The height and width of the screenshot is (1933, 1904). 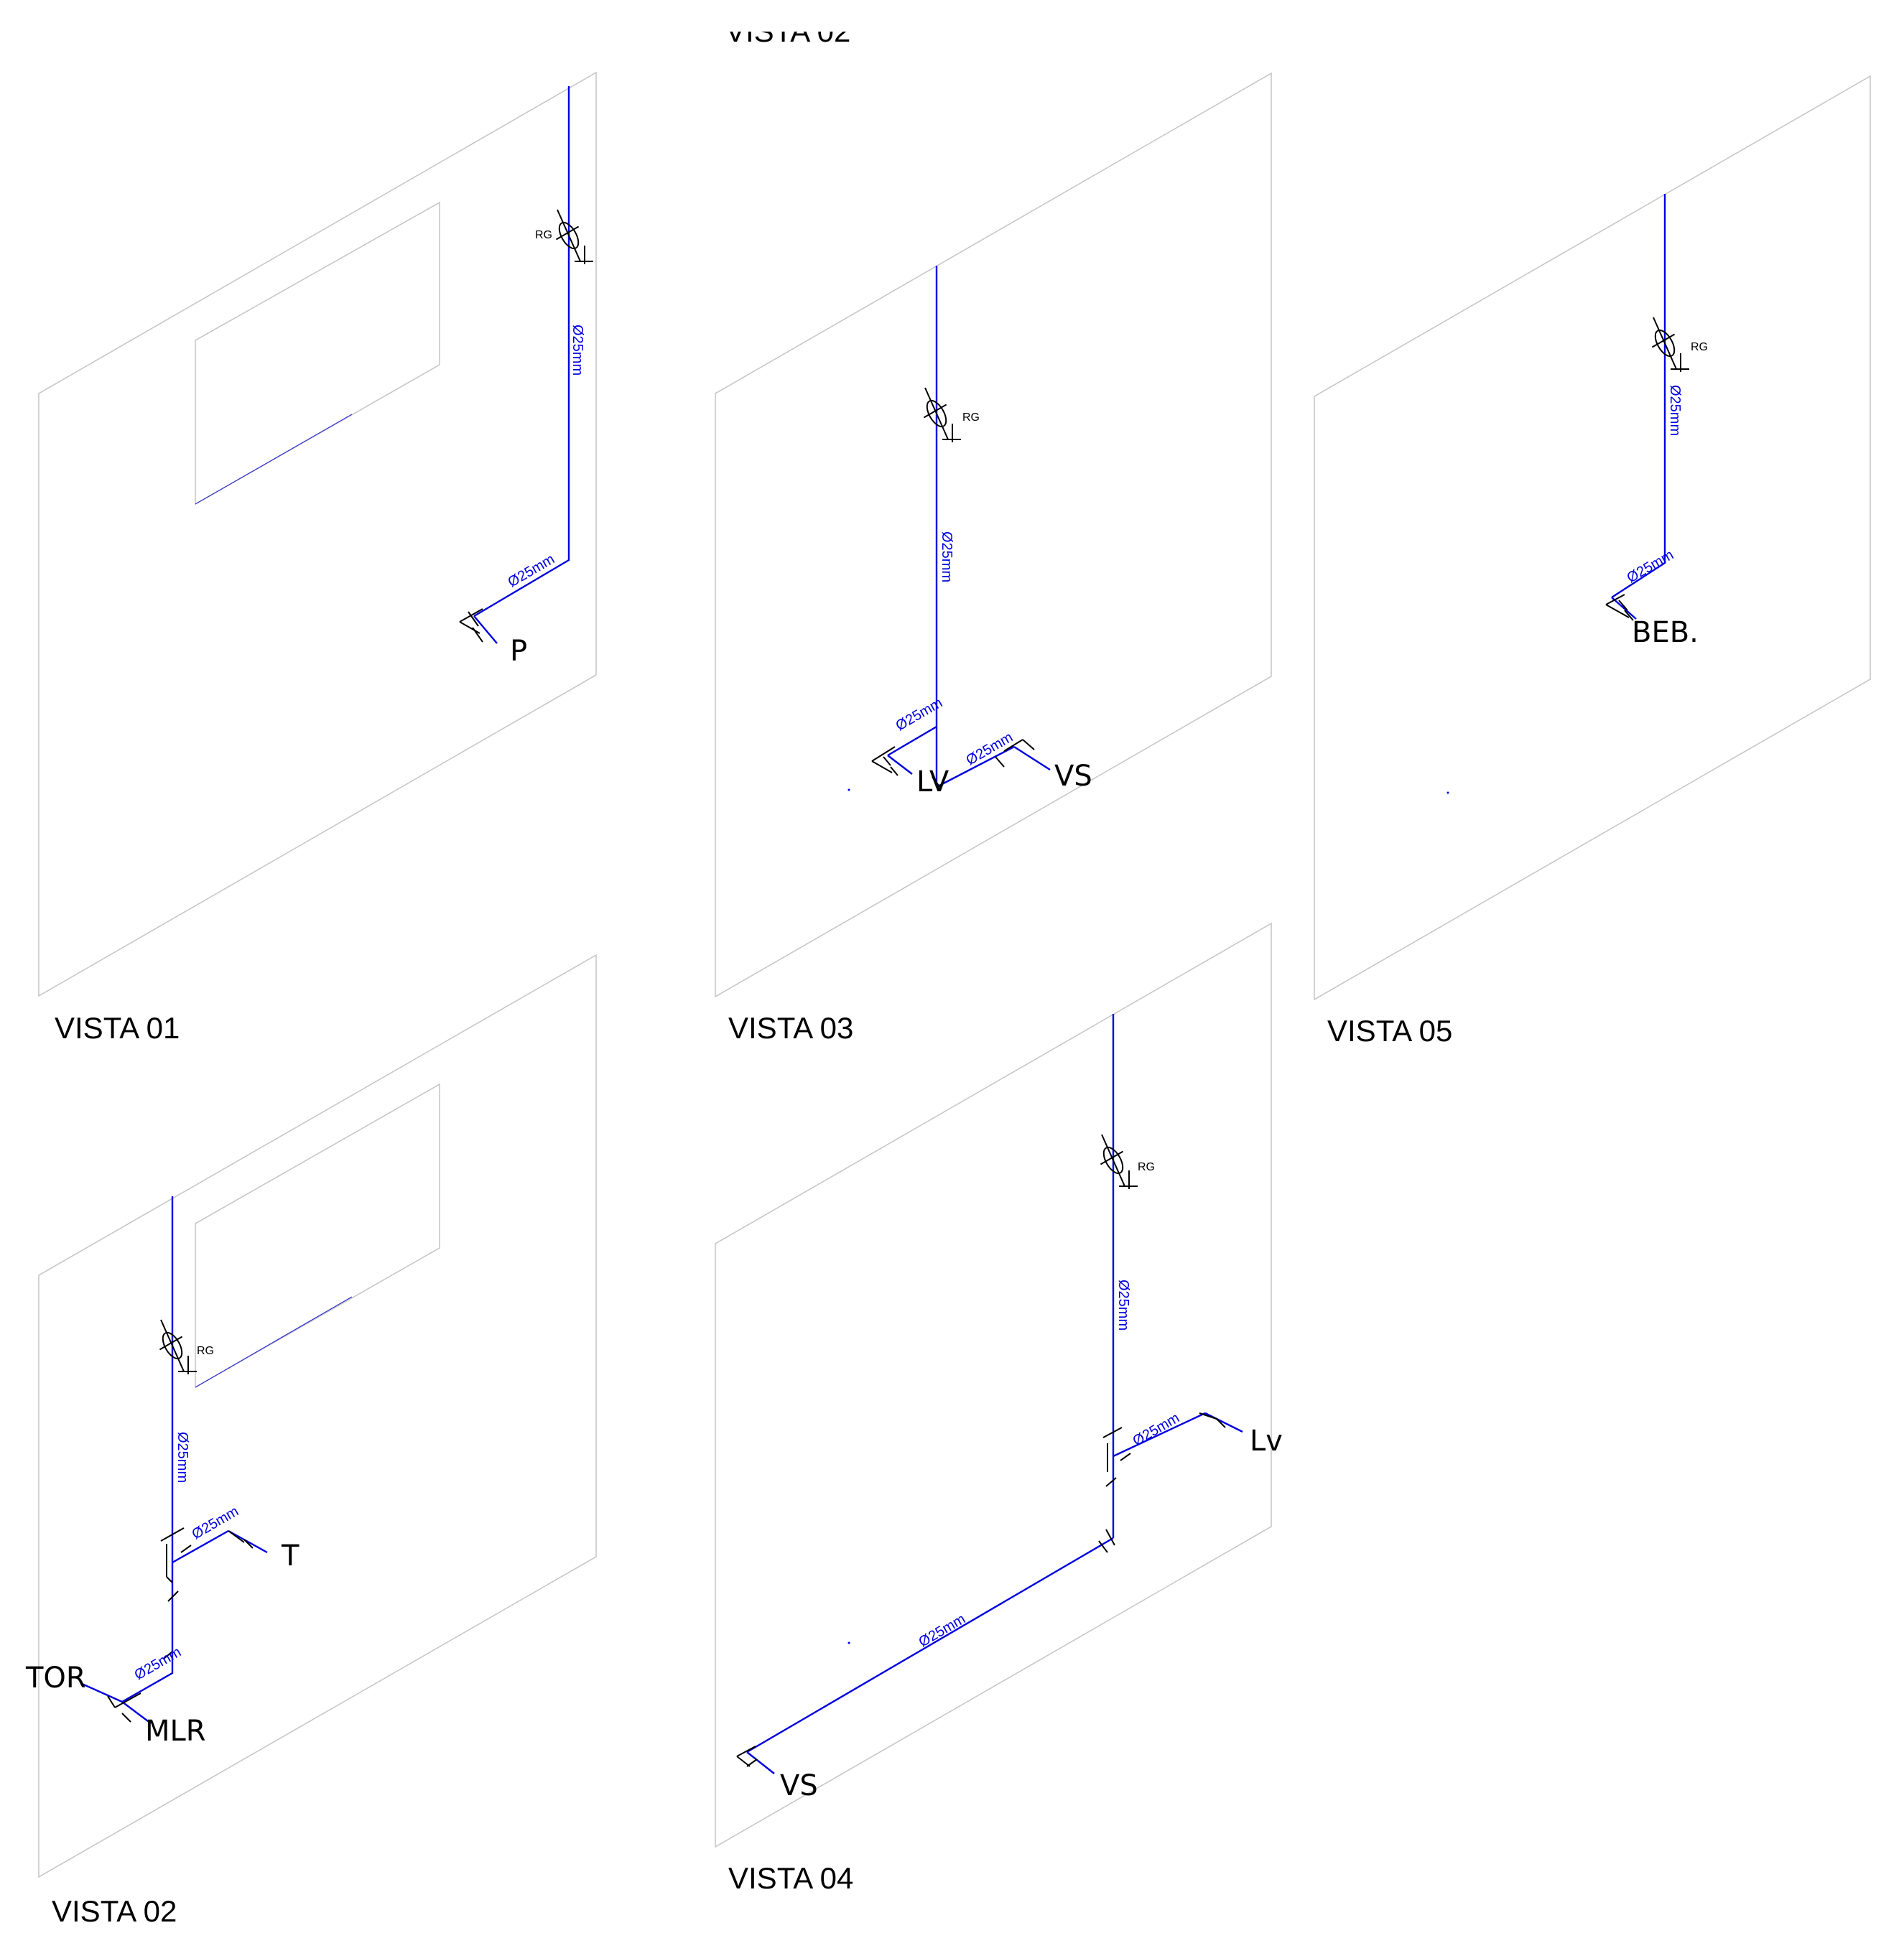 What do you see at coordinates (518, 651) in the screenshot?
I see `fixture-label: P` at bounding box center [518, 651].